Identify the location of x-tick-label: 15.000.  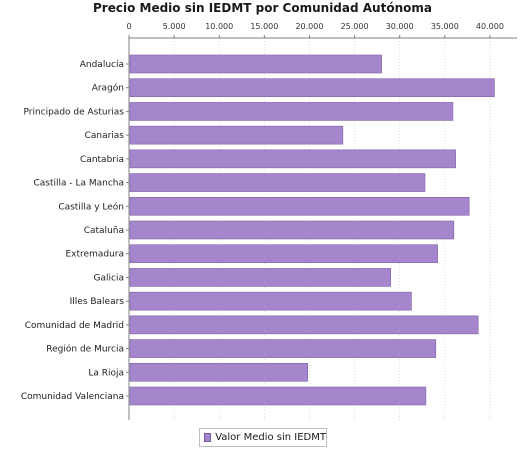
(264, 26).